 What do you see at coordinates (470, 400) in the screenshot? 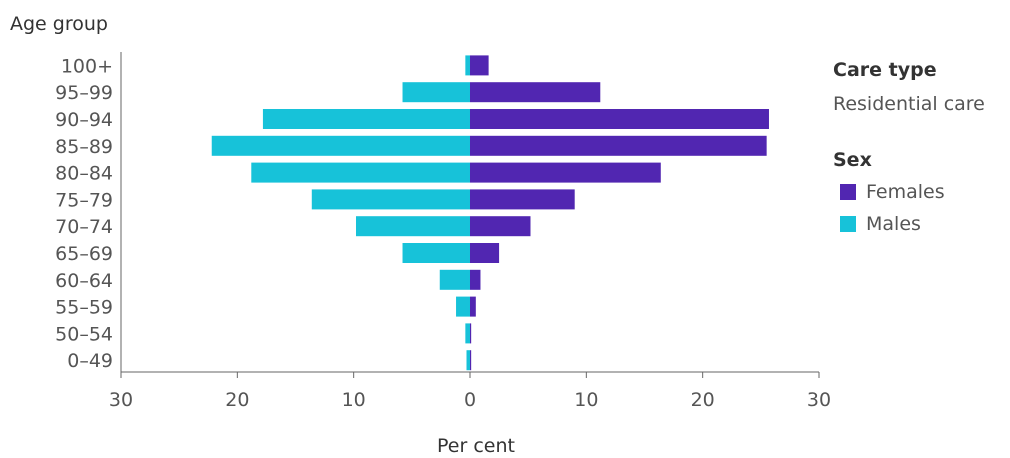
I see `x-tick-label-3: 0` at bounding box center [470, 400].